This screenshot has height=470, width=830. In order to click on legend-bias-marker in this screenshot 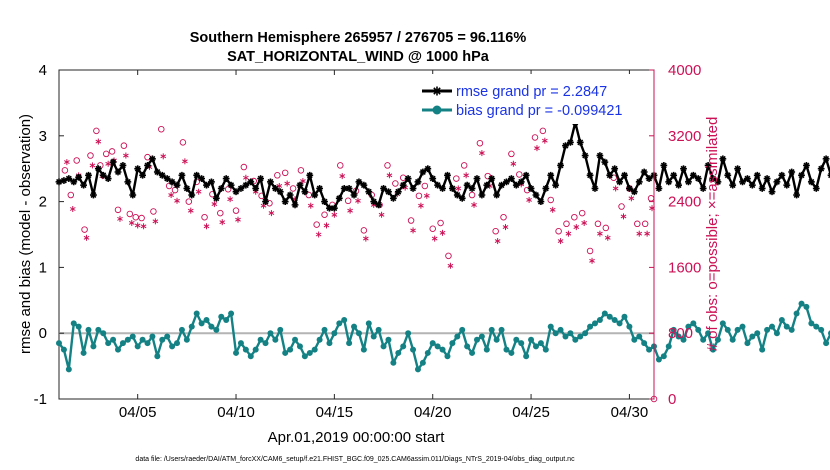, I will do `click(437, 110)`.